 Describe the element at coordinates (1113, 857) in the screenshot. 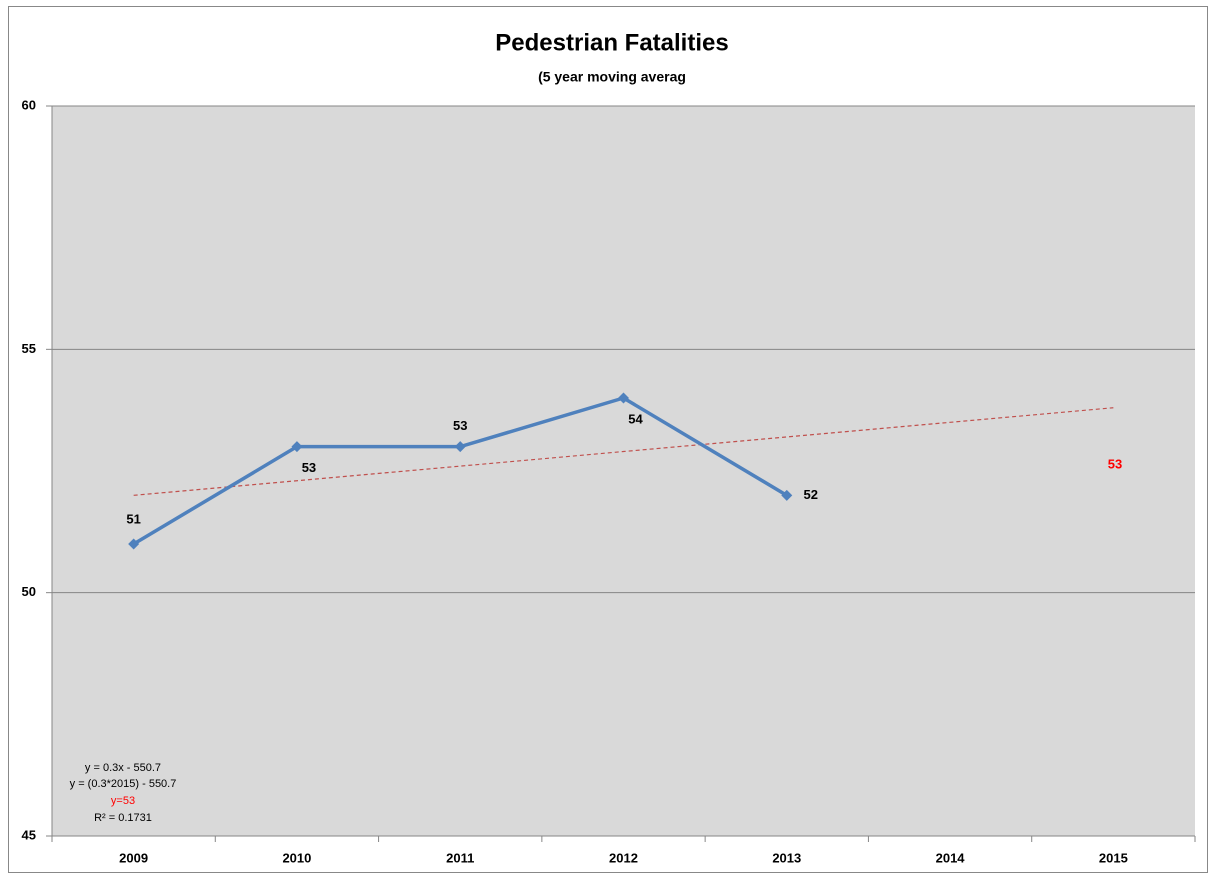

I see `x-tick-label: 2015` at that location.